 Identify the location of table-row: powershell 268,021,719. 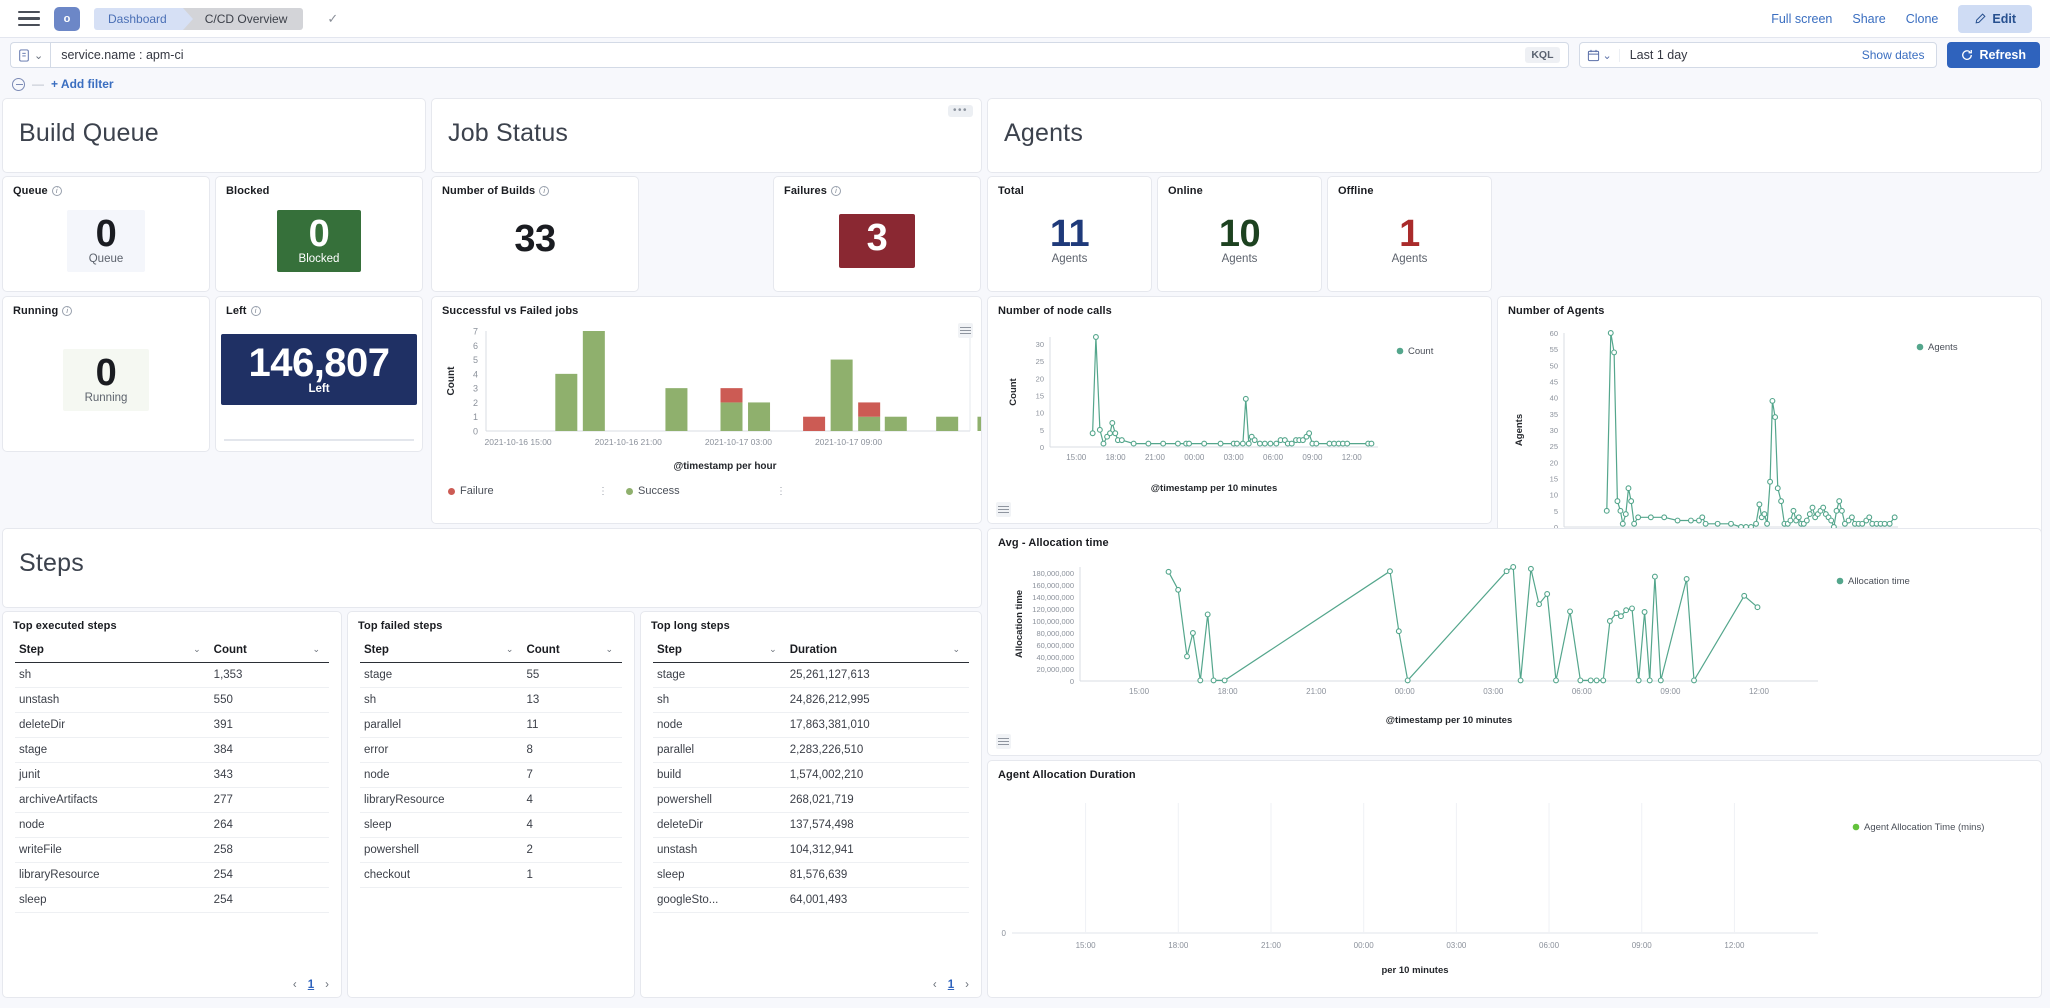
(811, 800).